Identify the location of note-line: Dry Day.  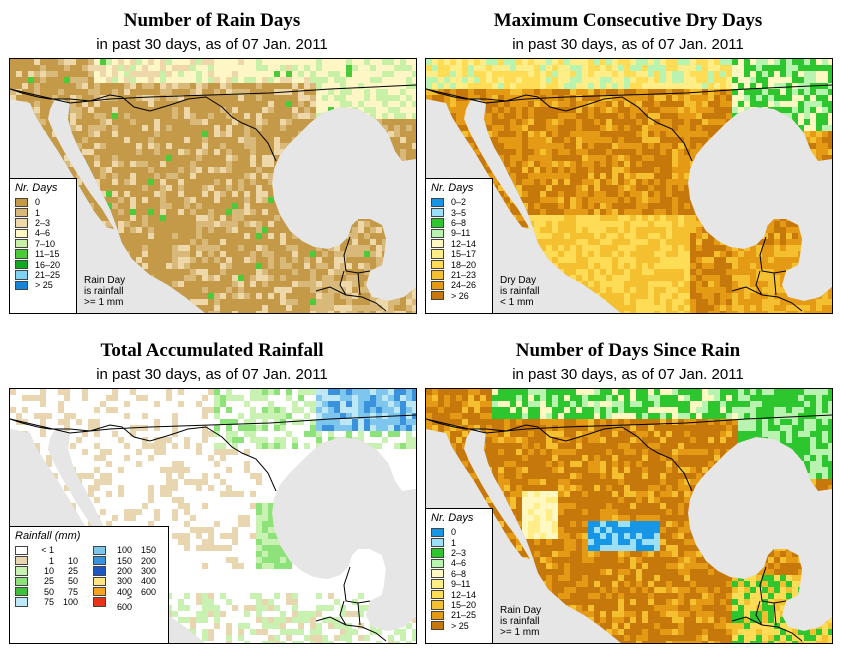
(518, 280).